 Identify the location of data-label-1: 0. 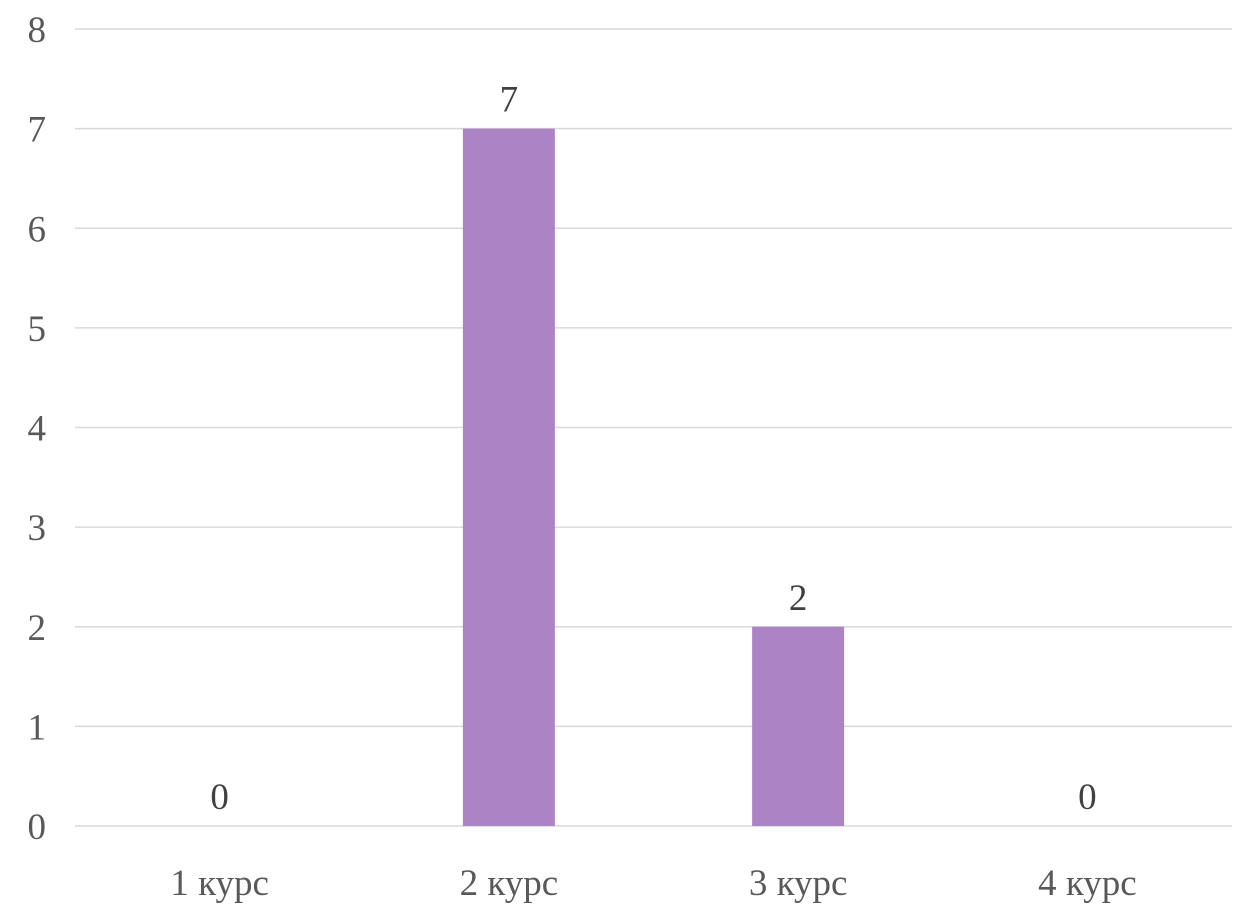
(219, 797).